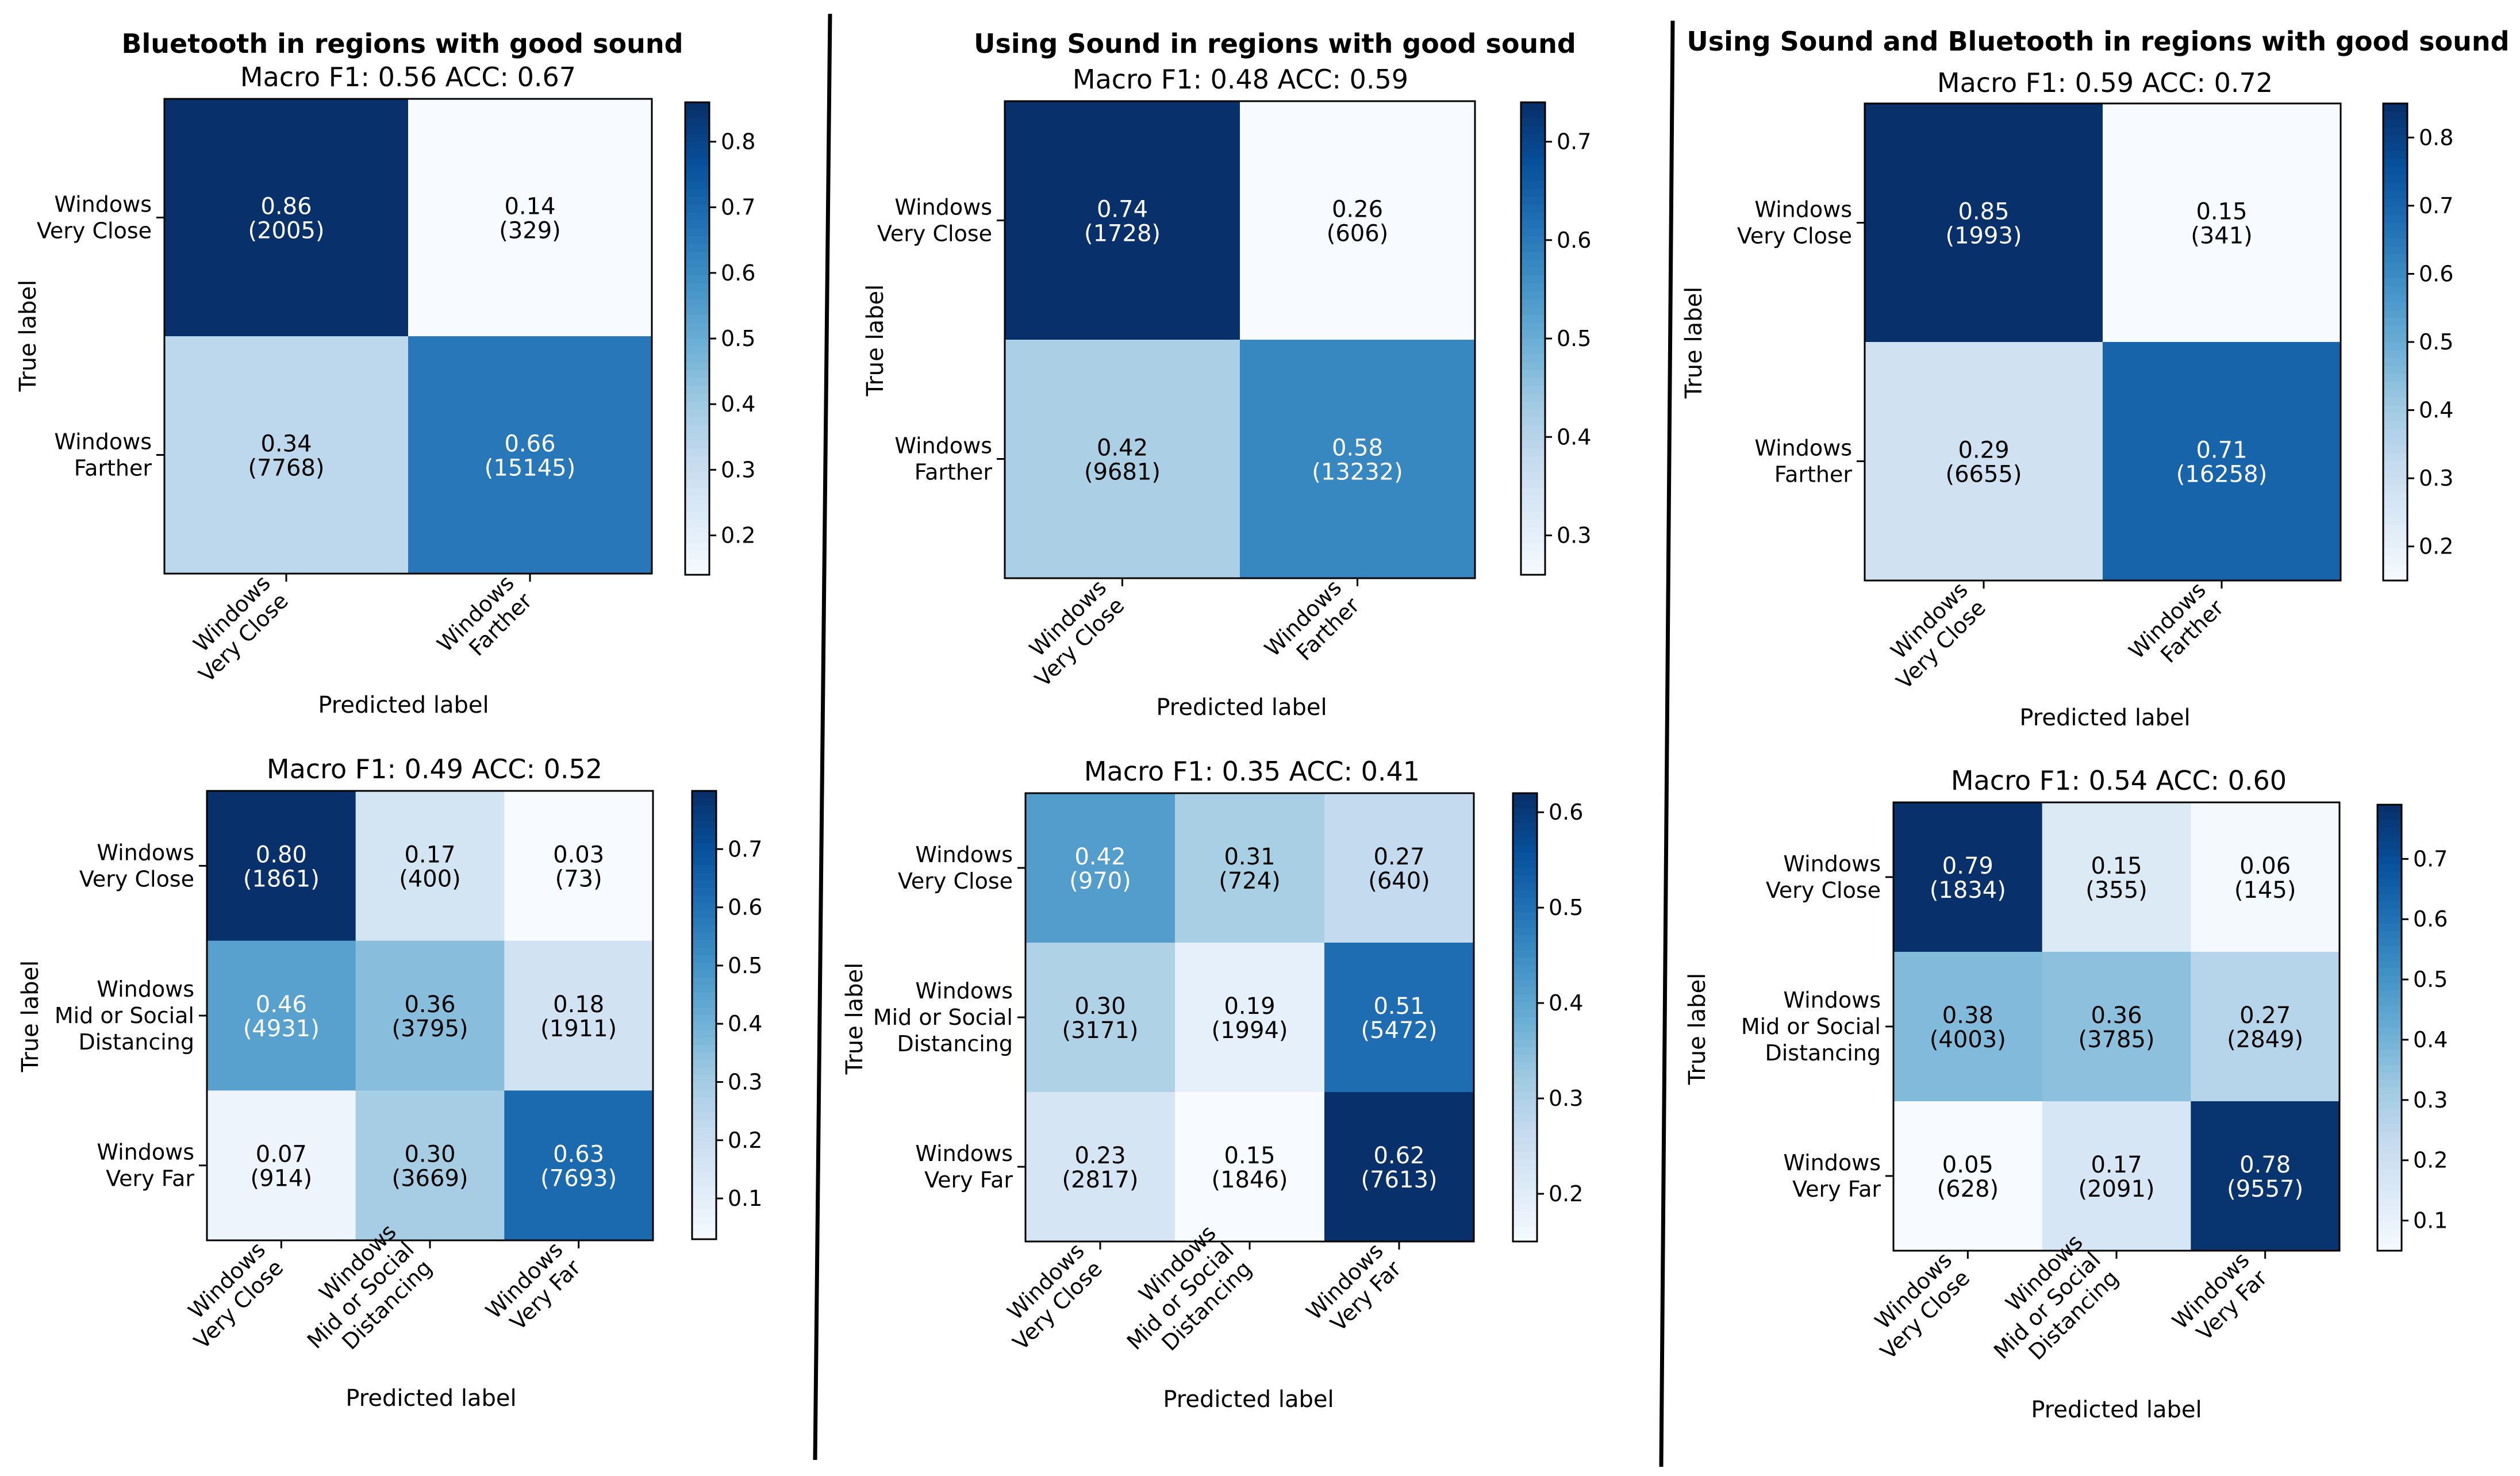 The height and width of the screenshot is (1476, 2520). I want to click on y-tick-label: Very Far, so click(1836, 1189).